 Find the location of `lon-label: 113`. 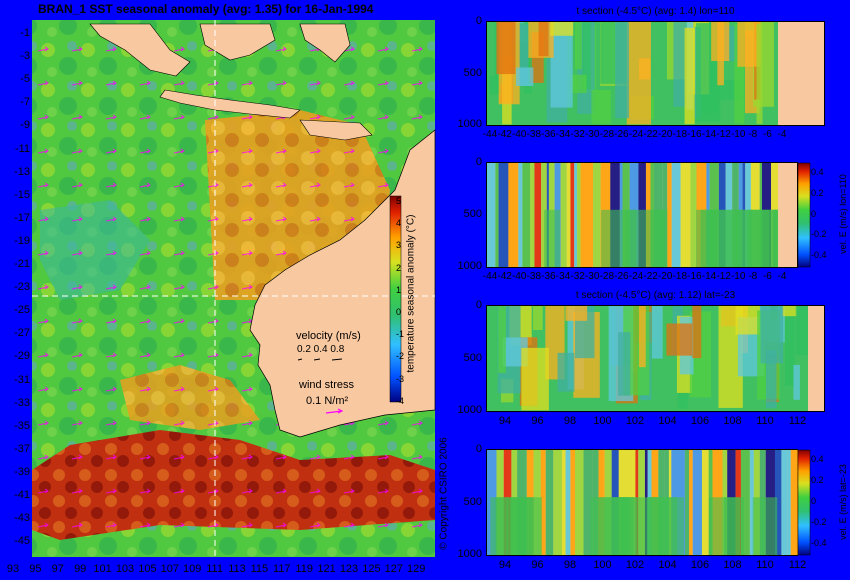

lon-label: 113 is located at coordinates (237, 569).